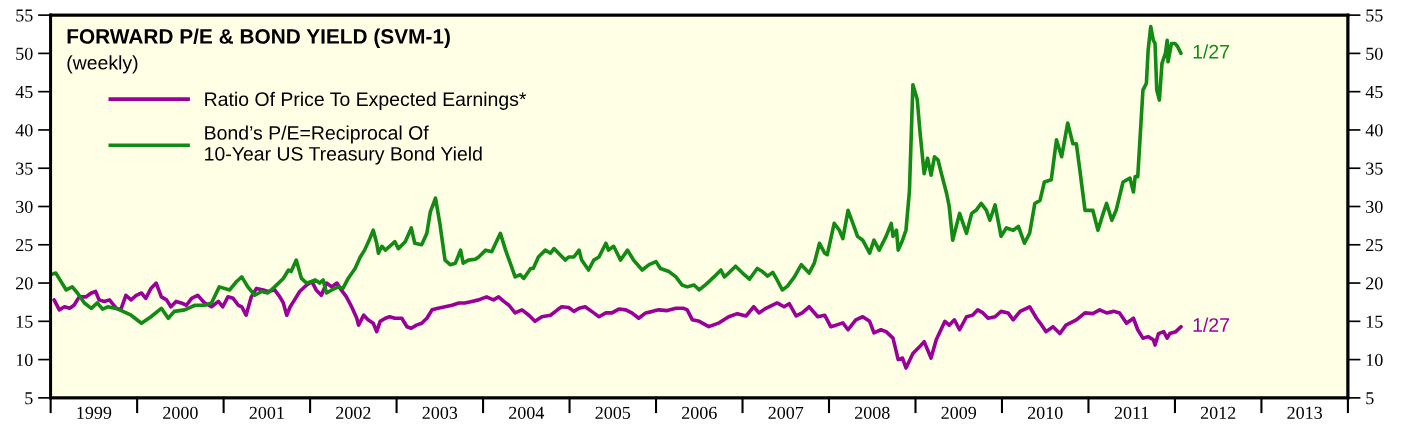  I want to click on y-tick-label: 10, so click(24, 360).